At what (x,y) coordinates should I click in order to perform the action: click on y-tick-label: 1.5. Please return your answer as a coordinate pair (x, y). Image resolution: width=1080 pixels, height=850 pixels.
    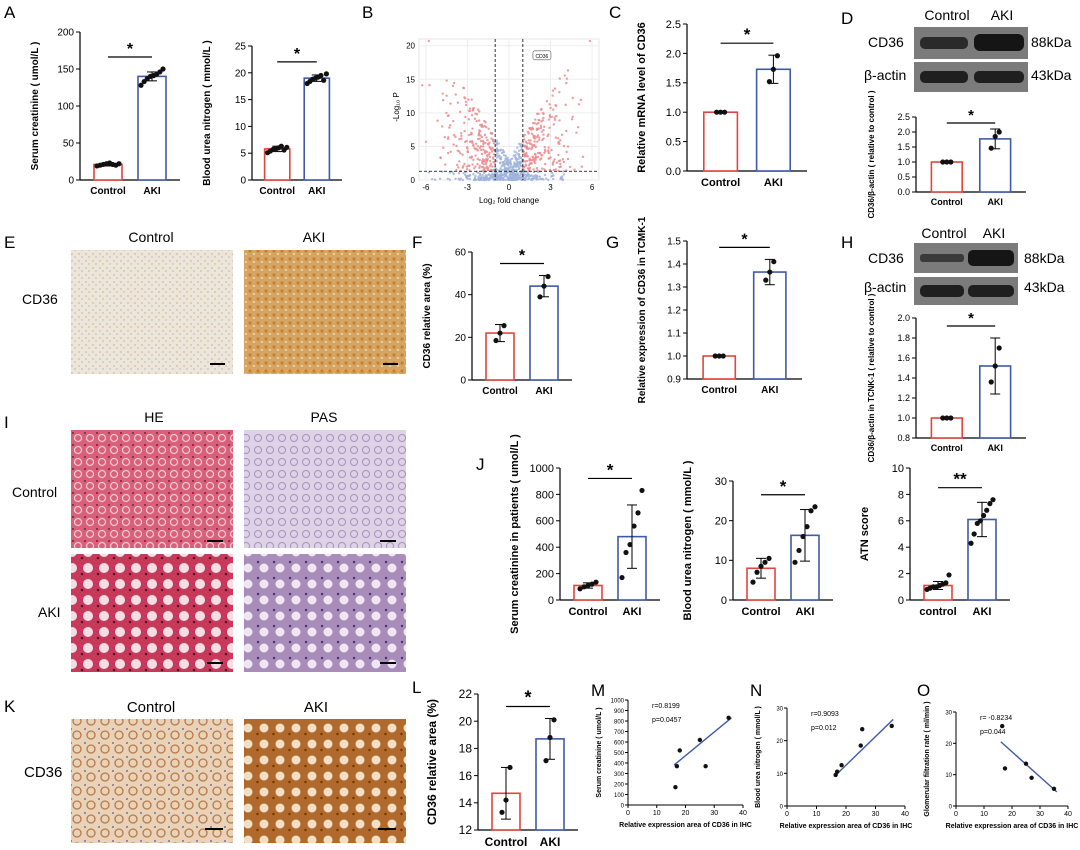
    Looking at the image, I should click on (673, 84).